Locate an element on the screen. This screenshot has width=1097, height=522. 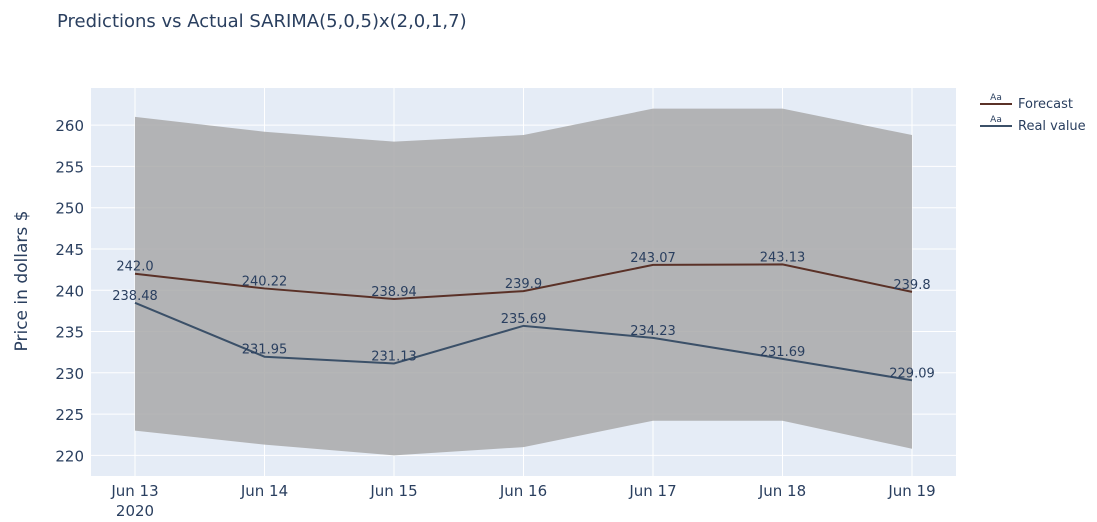
x-tick-label: Jun 16 is located at coordinates (523, 491).